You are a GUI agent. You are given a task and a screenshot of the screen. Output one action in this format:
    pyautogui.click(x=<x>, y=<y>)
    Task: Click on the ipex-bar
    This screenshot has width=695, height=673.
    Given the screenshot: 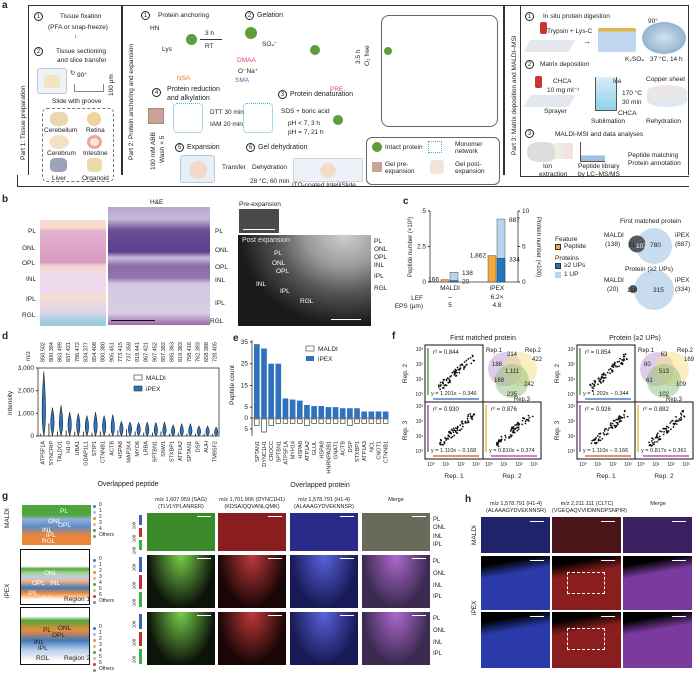 What is the action you would take?
    pyautogui.click(x=271, y=390)
    